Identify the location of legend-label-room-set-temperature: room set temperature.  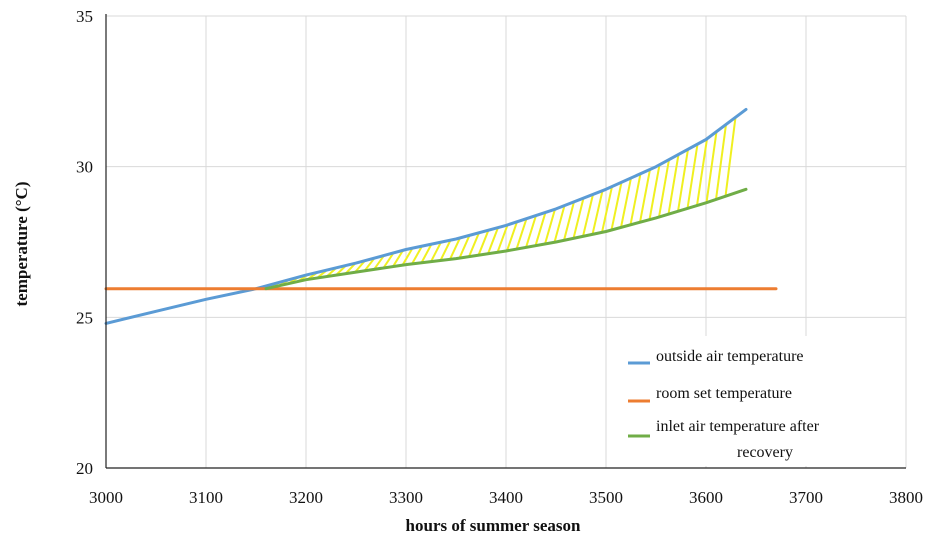
(724, 393).